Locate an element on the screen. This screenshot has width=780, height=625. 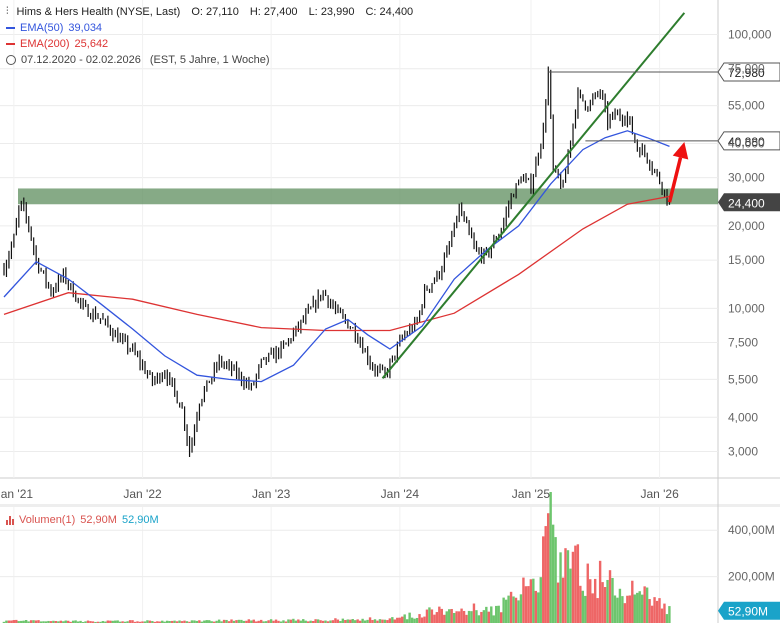
last-volume-badge is located at coordinates (749, 610).